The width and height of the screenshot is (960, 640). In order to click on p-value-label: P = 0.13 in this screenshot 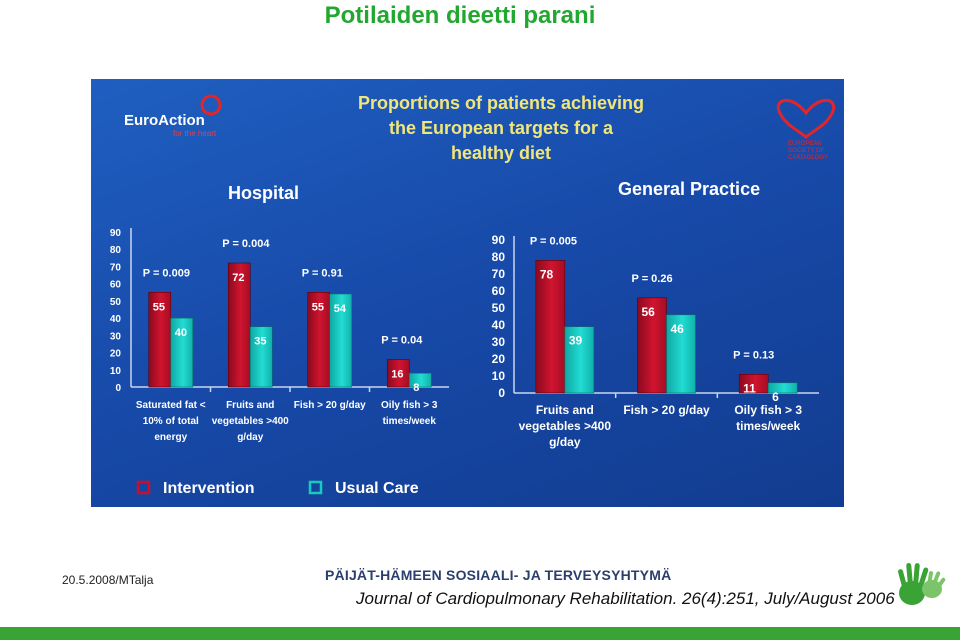, I will do `click(753, 355)`.